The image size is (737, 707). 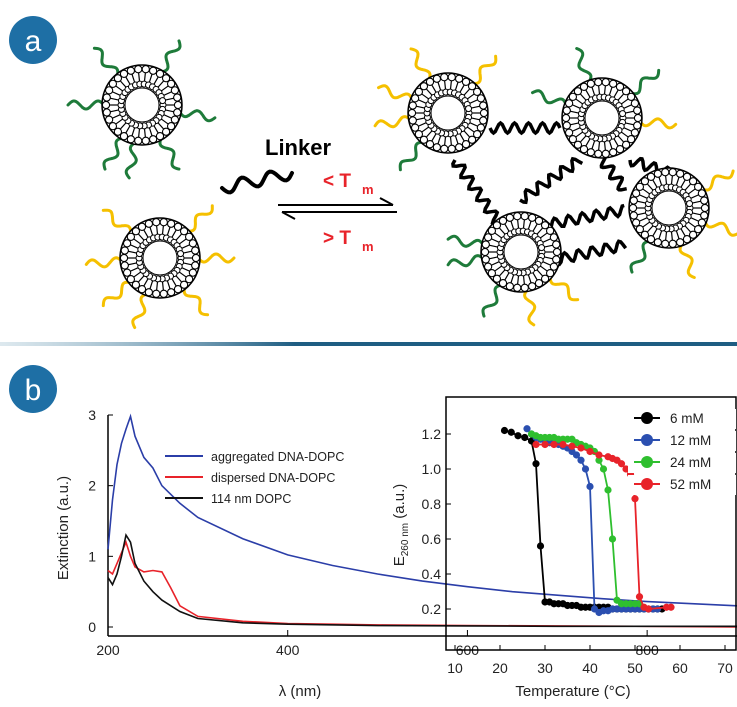 What do you see at coordinates (687, 418) in the screenshot?
I see `legend-label: 6 mM` at bounding box center [687, 418].